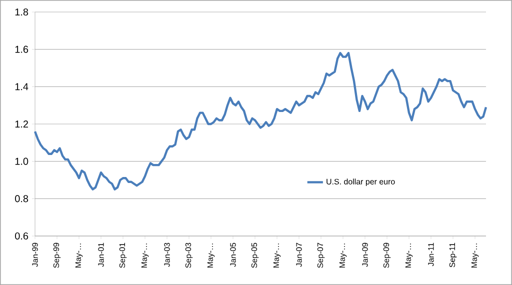 Image resolution: width=512 pixels, height=285 pixels. What do you see at coordinates (21, 161) in the screenshot?
I see `y-tick-label: 1.0` at bounding box center [21, 161].